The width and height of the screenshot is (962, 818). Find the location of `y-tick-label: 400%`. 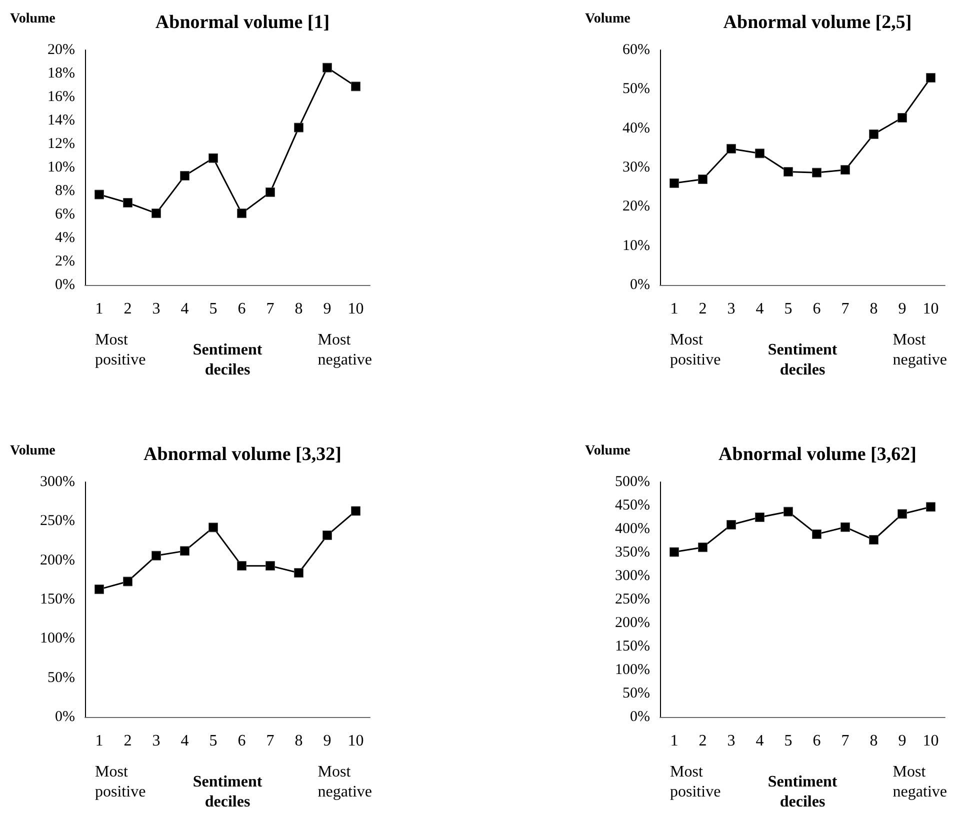

y-tick-label: 400% is located at coordinates (632, 529).